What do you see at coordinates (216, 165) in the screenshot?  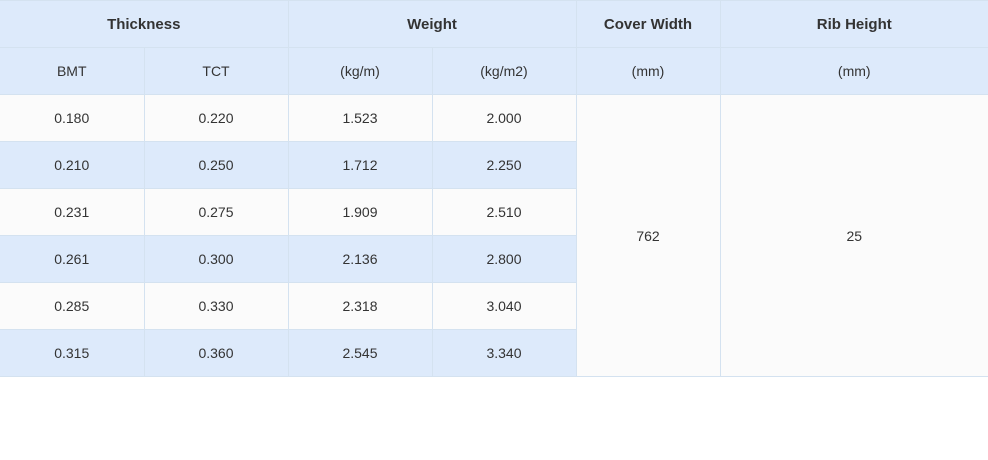 I see `cell-tct: 0.250` at bounding box center [216, 165].